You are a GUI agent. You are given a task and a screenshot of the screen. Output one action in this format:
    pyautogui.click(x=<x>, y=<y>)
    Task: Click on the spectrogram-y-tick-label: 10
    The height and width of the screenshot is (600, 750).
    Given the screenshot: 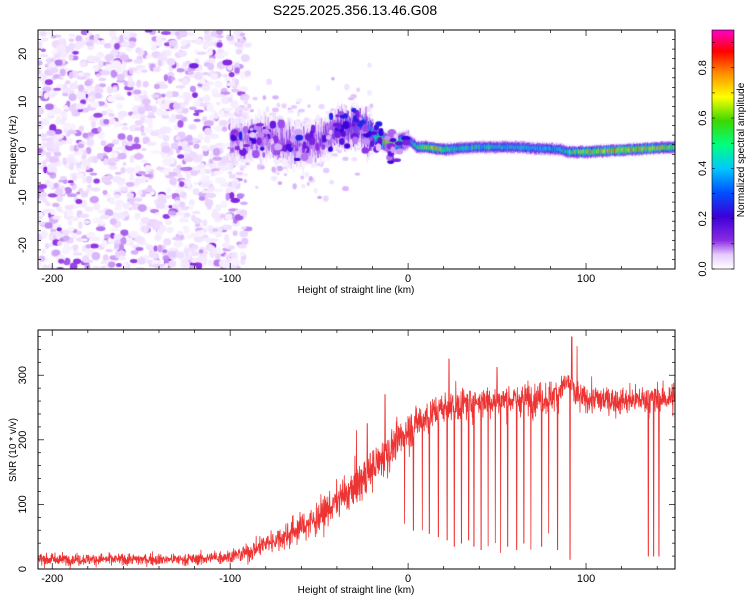 What is the action you would take?
    pyautogui.click(x=23, y=102)
    